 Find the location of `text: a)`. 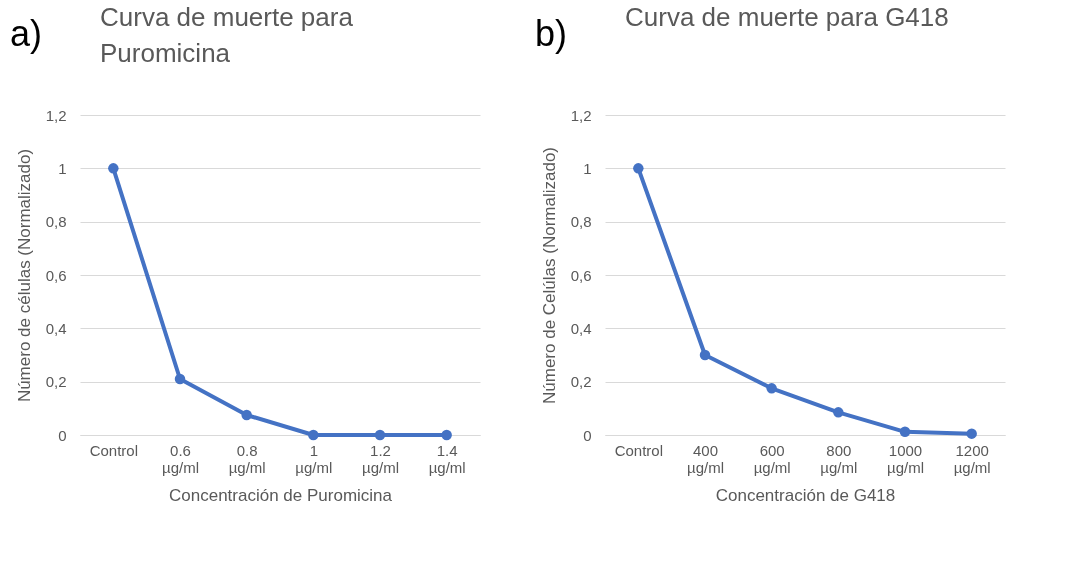

text: a) is located at coordinates (26, 33).